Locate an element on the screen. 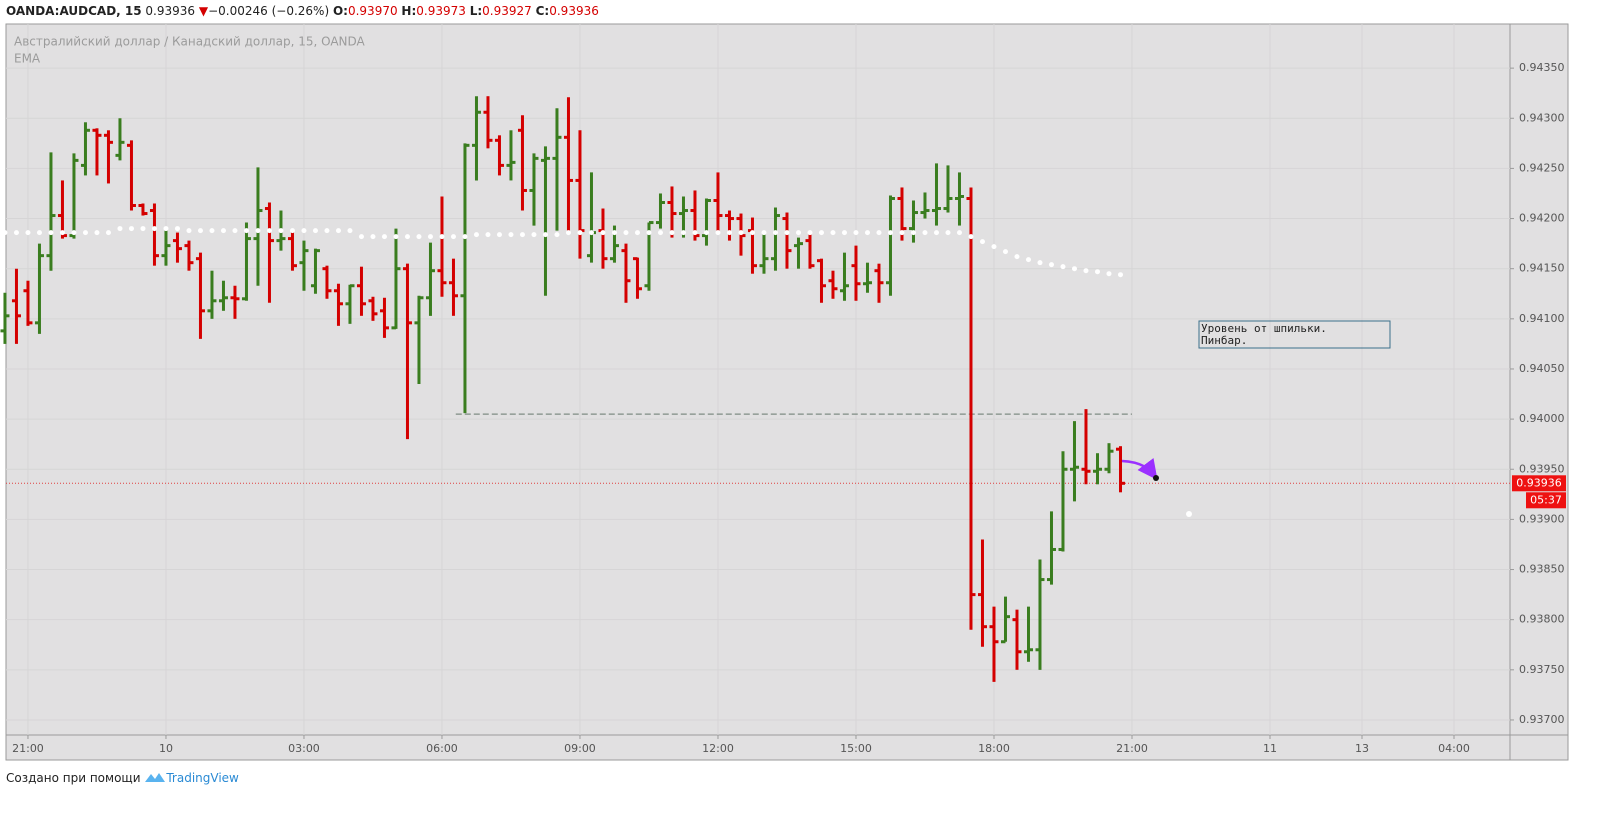  y-tick-label: 0.94200 is located at coordinates (1542, 218).